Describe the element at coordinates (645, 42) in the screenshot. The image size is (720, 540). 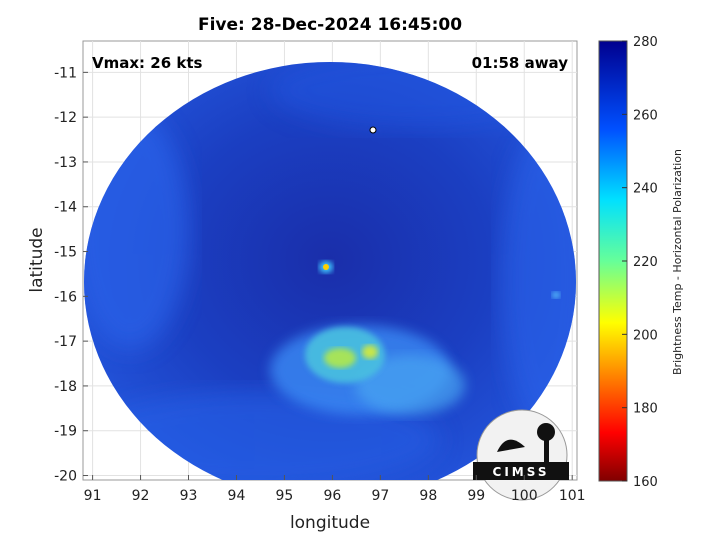
I see `colorbar-tick-label: 280` at that location.